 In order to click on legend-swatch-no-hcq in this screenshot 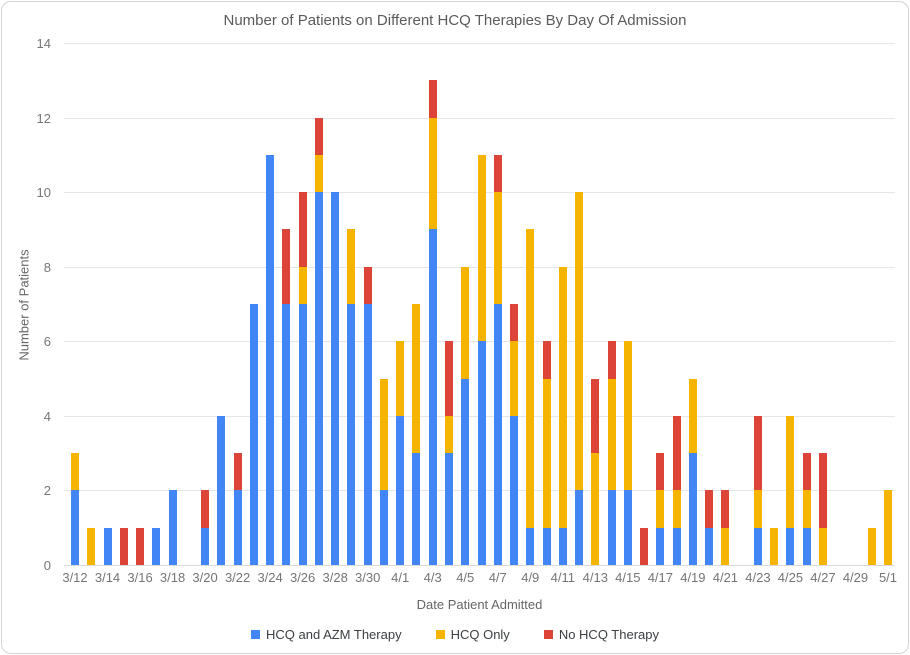, I will do `click(548, 634)`.